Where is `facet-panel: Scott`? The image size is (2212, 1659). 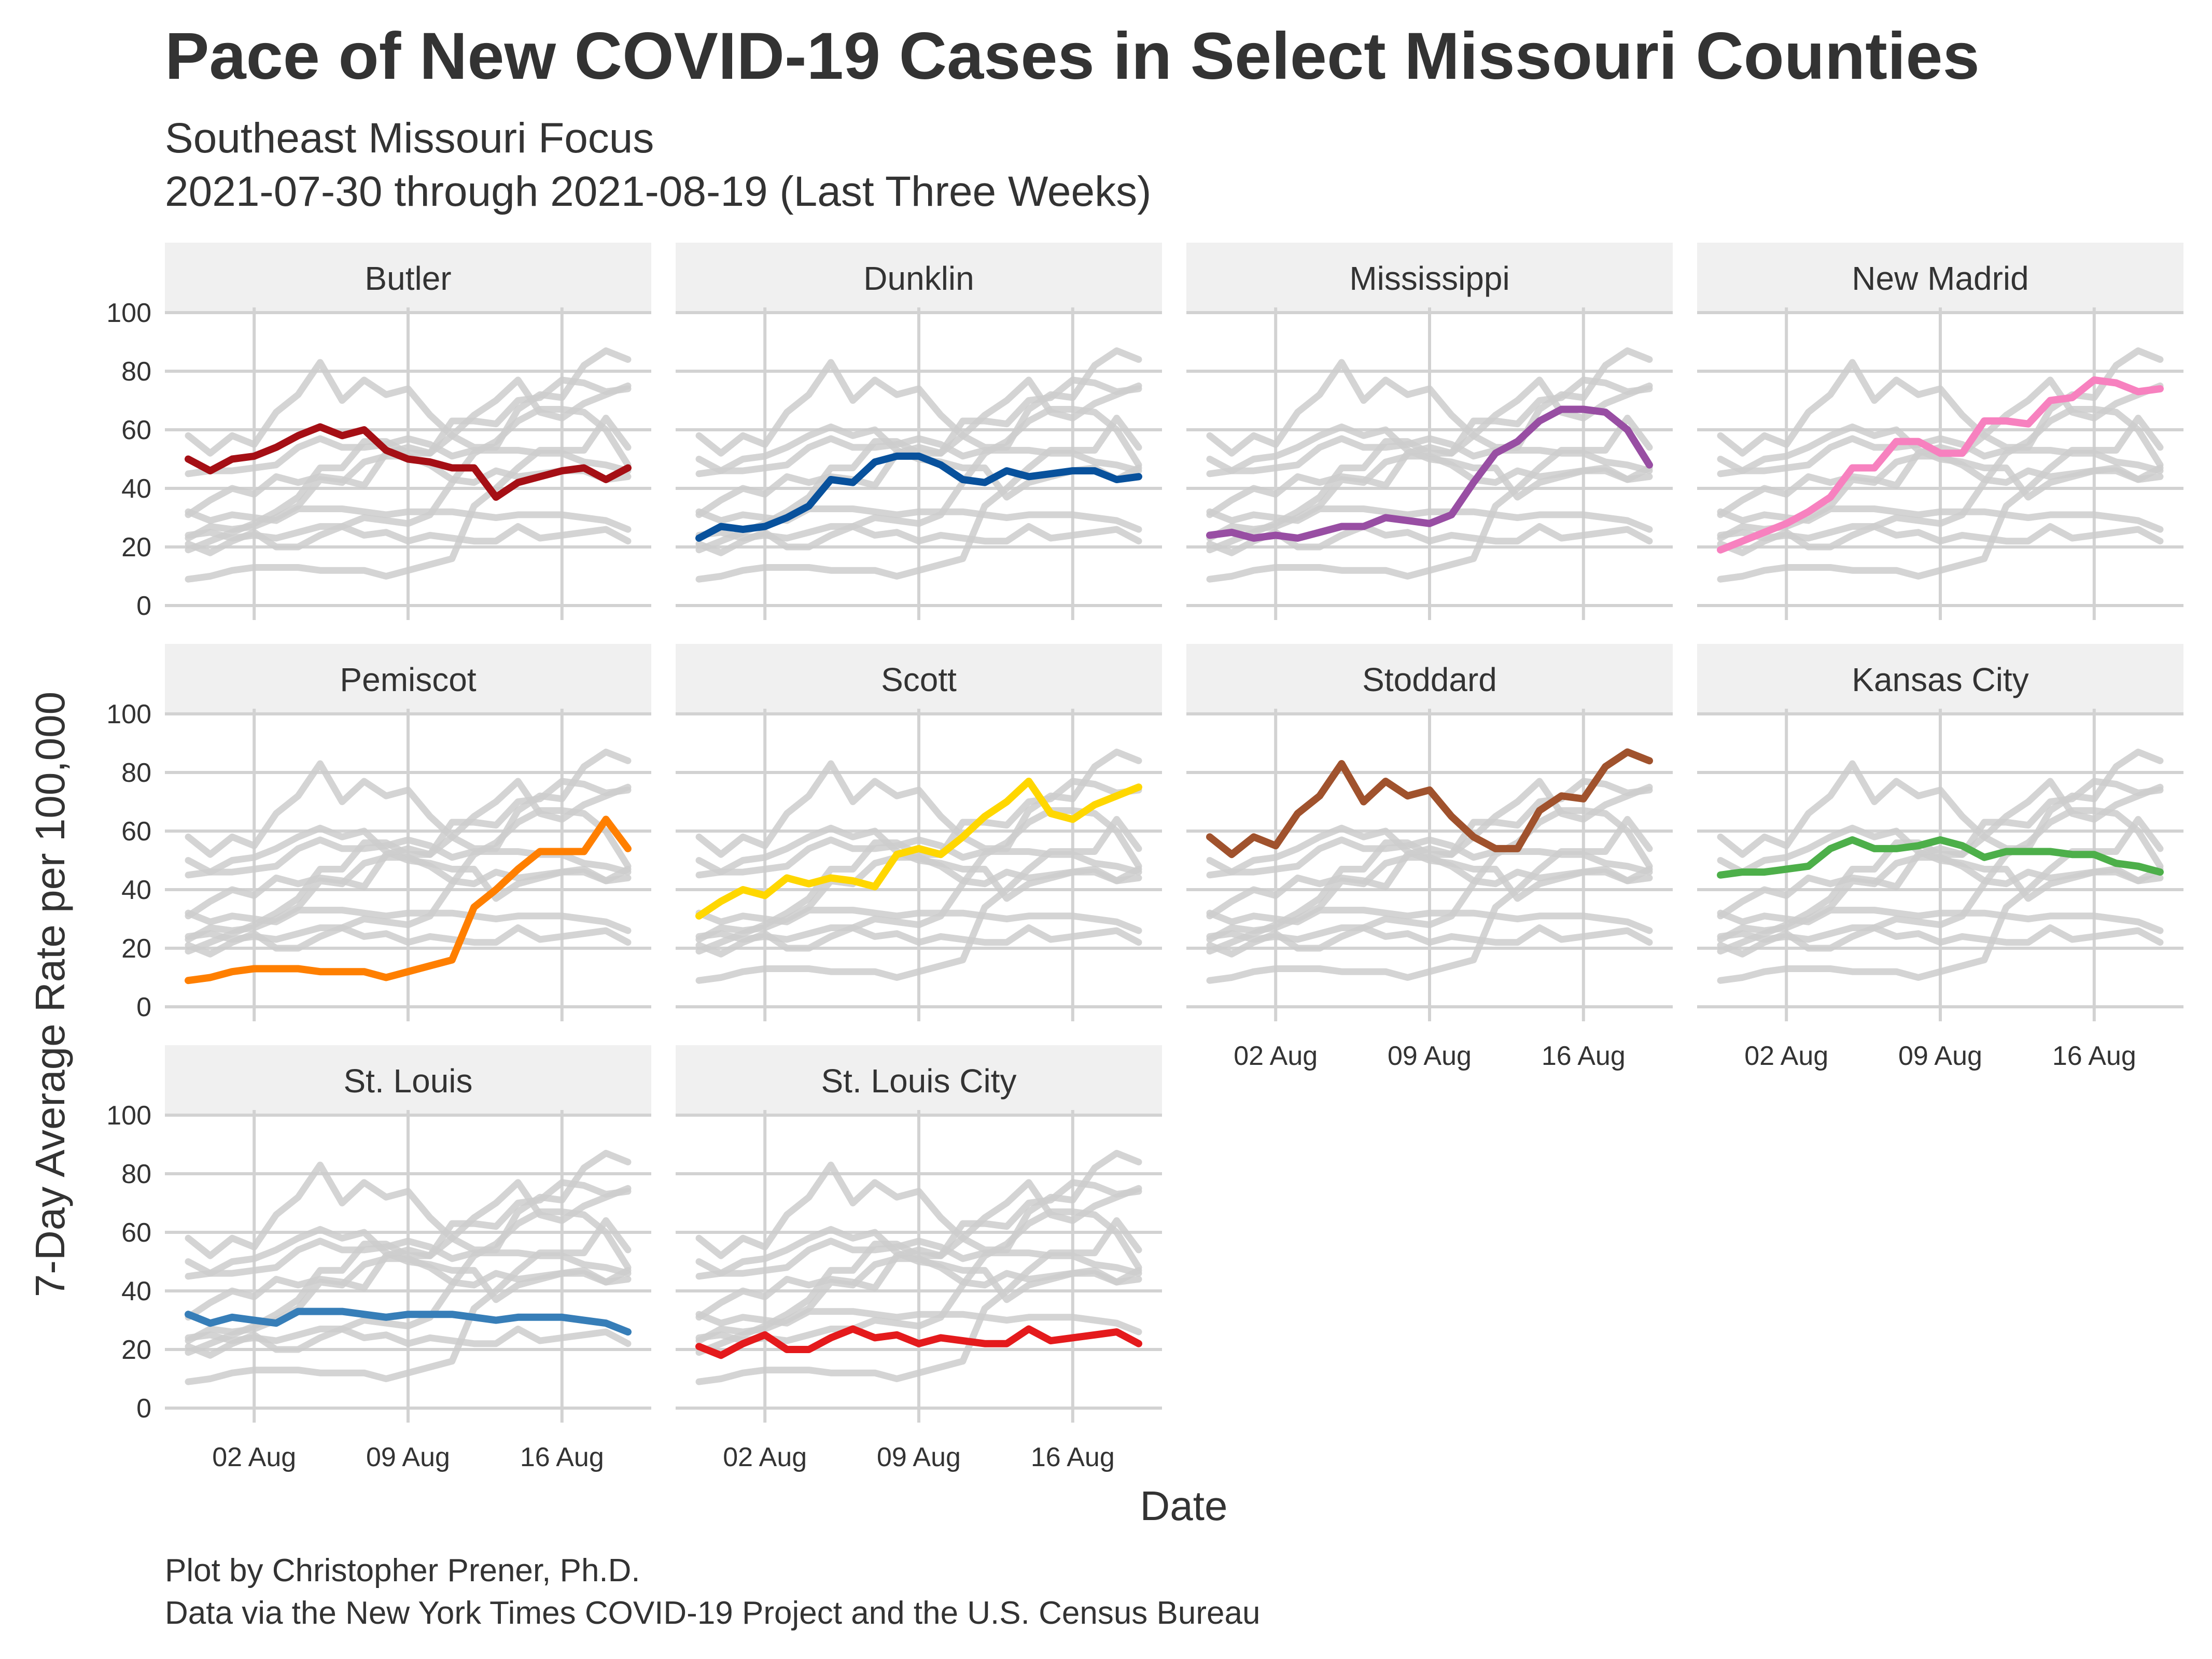 facet-panel: Scott is located at coordinates (919, 833).